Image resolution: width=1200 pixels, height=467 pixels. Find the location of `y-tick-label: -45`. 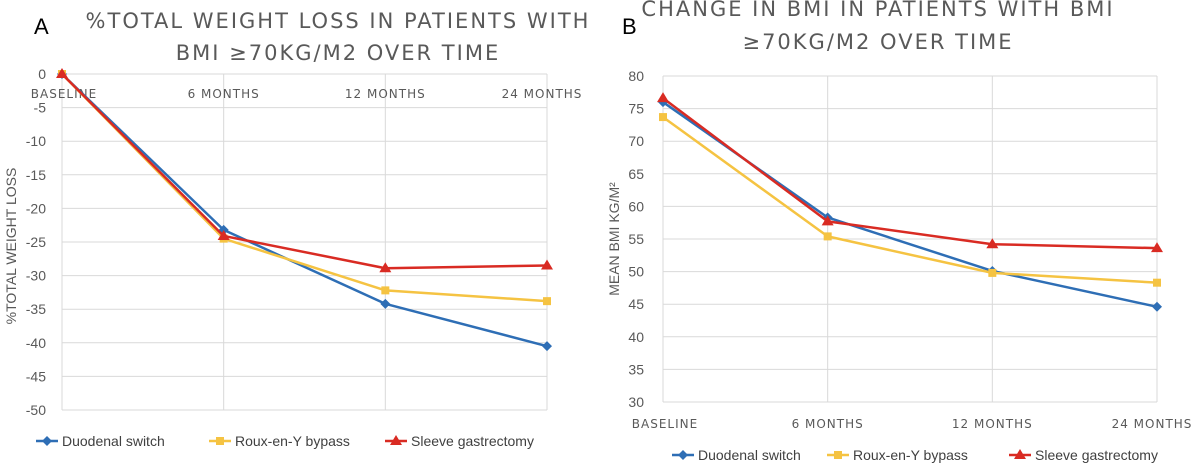

y-tick-label: -45 is located at coordinates (36, 376).